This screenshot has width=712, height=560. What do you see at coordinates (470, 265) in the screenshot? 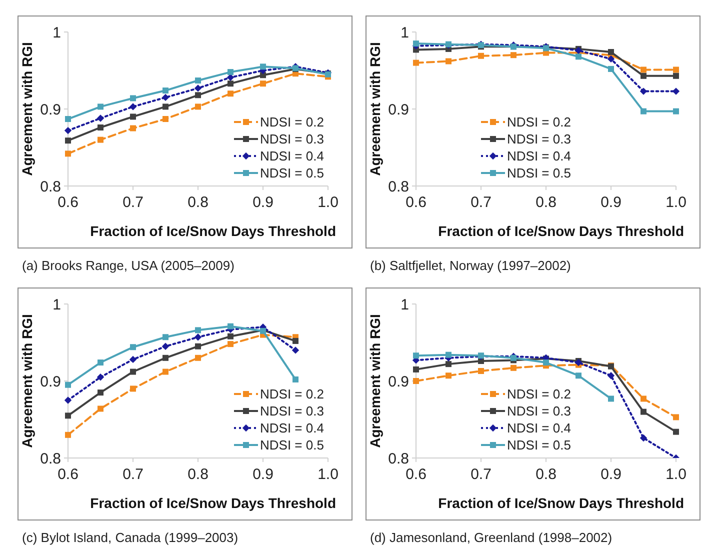
I see `text: (b) Saltfjellet, Norway (1997–2002)` at bounding box center [470, 265].